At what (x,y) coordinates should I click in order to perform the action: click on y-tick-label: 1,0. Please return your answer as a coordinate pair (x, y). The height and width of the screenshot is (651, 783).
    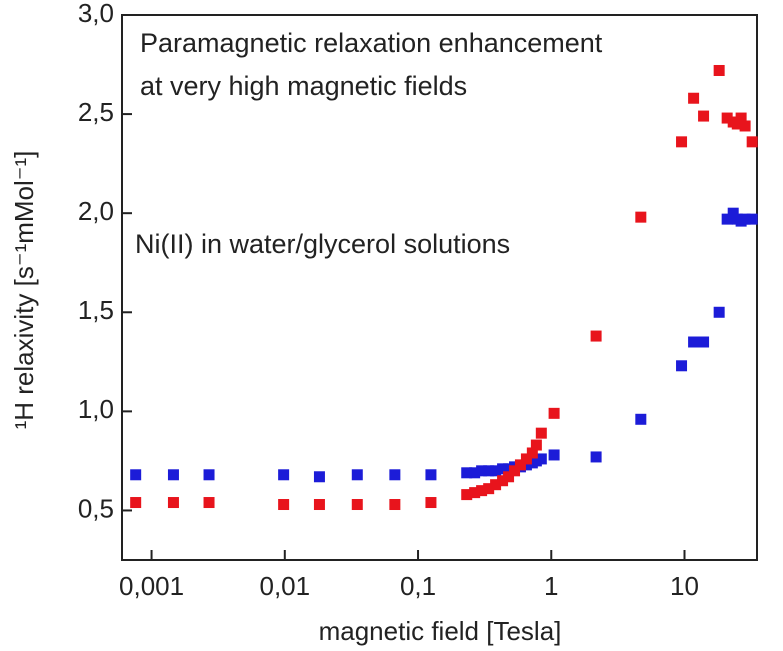
    Looking at the image, I should click on (96, 409).